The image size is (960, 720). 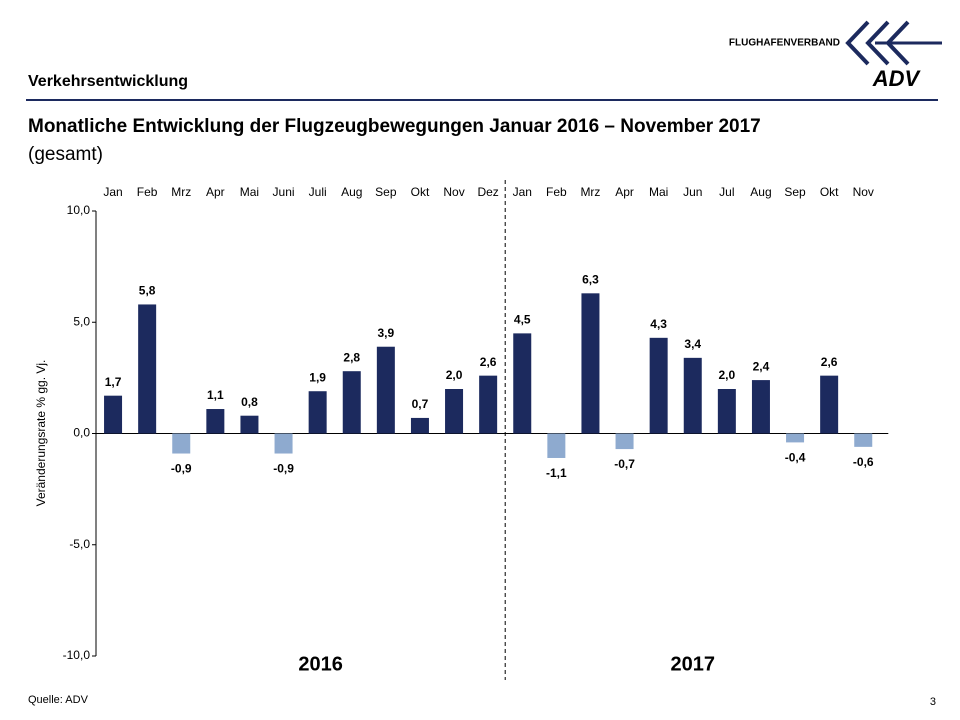 I want to click on year-label: 2017, so click(x=693, y=664).